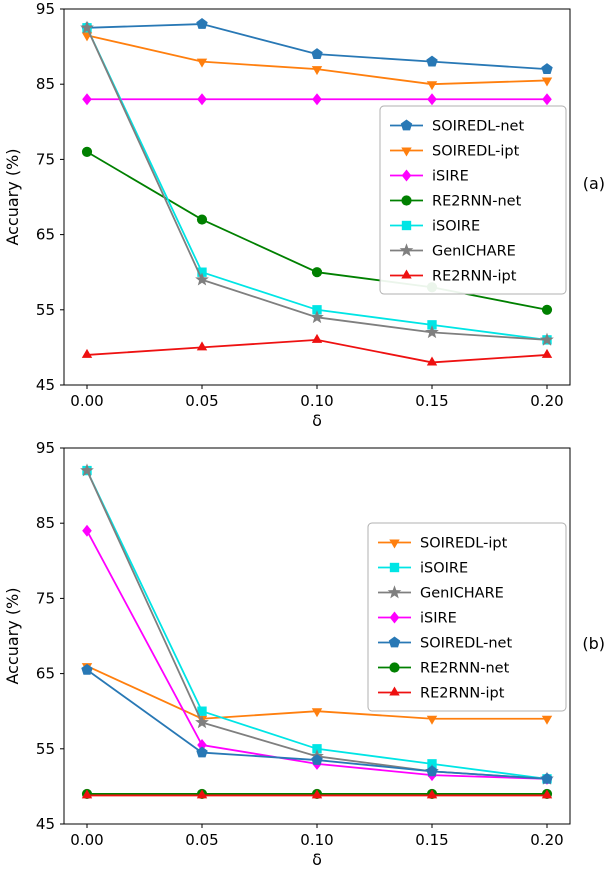 Image resolution: width=606 pixels, height=878 pixels. I want to click on y-tick-label: 75, so click(45, 598).